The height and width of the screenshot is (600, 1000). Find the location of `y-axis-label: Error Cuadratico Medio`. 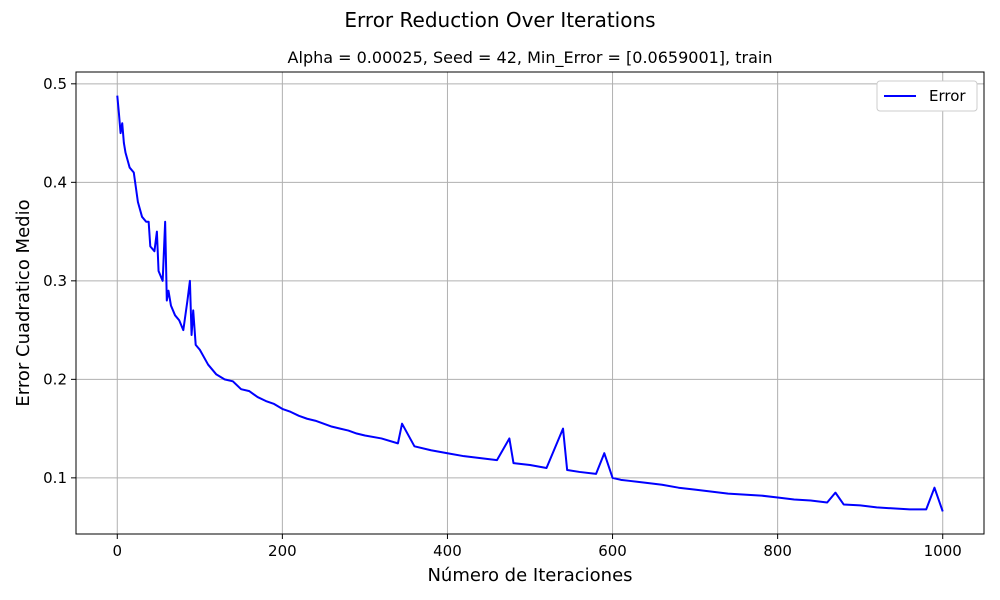

y-axis-label: Error Cuadratico Medio is located at coordinates (23, 302).